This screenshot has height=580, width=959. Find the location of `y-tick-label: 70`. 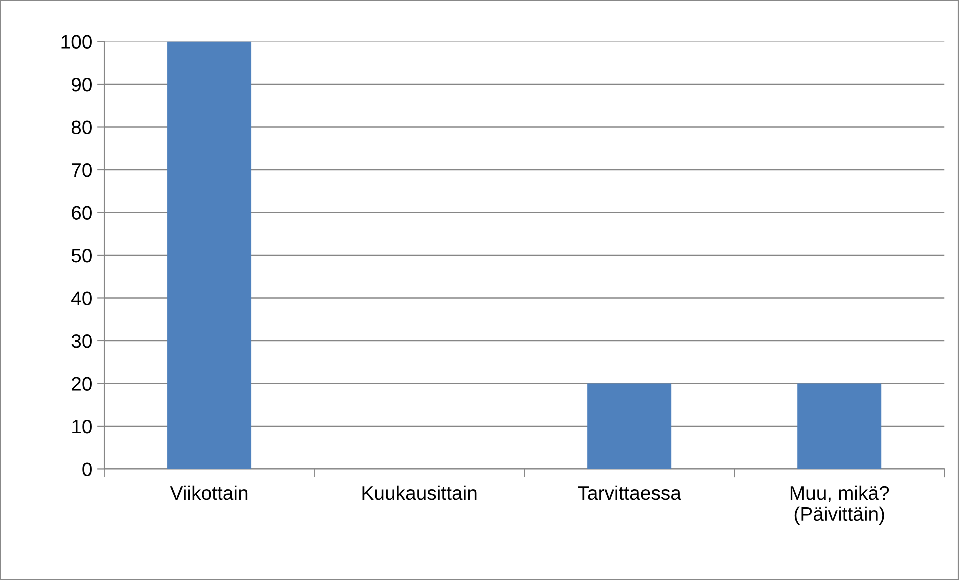

y-tick-label: 70 is located at coordinates (82, 170).